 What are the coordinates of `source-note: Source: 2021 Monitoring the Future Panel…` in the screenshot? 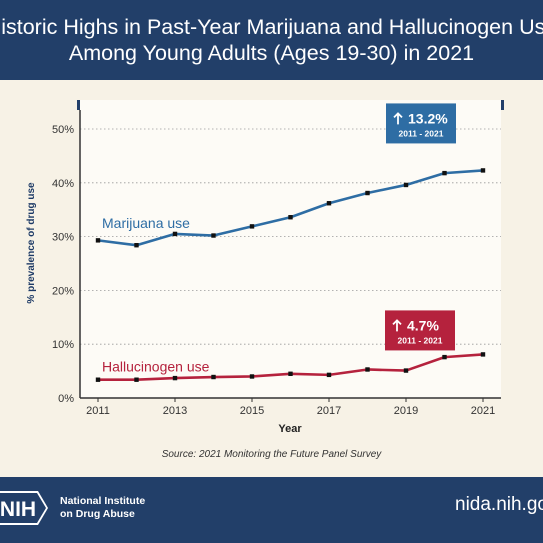 It's located at (271, 454).